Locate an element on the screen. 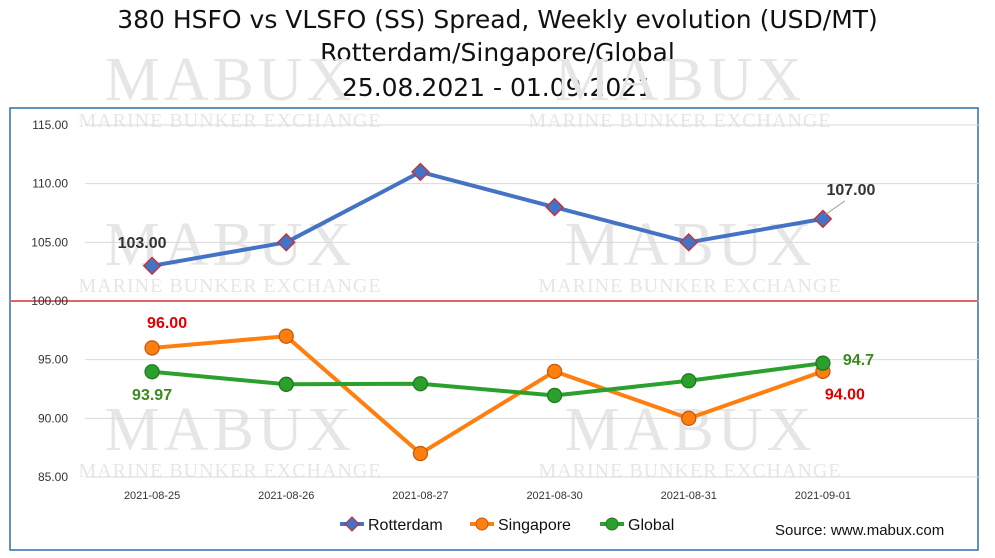 The width and height of the screenshot is (995, 558). y-tick-label: 95.00 is located at coordinates (53, 360).